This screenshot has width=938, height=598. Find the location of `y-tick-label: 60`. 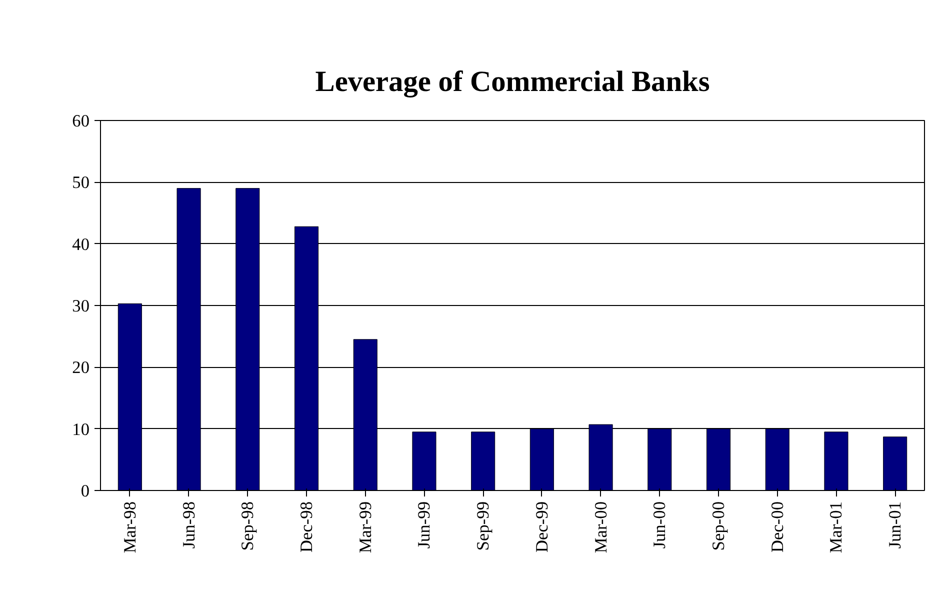

y-tick-label: 60 is located at coordinates (81, 121).